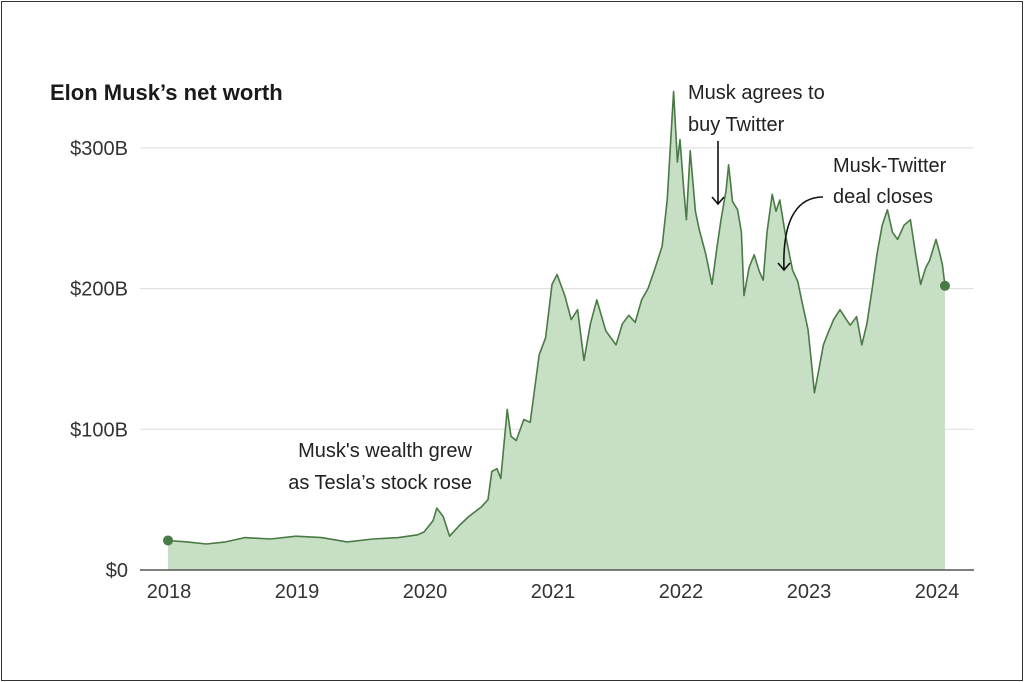 This screenshot has height=682, width=1024. I want to click on y-tick-label: $200B, so click(99, 290).